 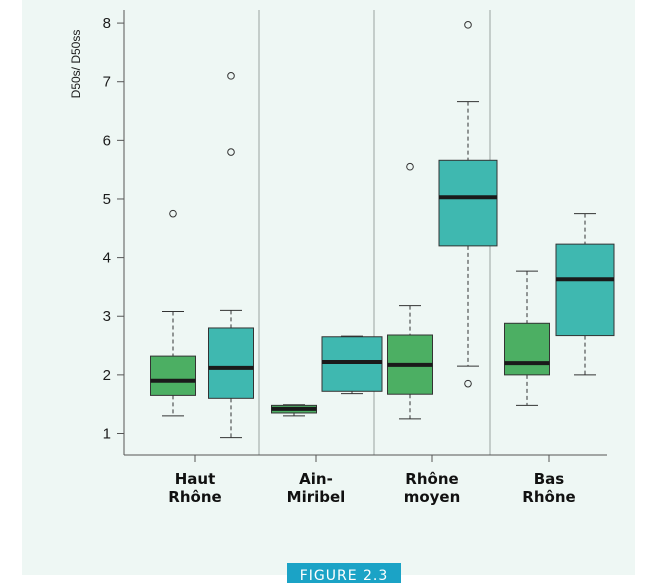 What do you see at coordinates (107, 258) in the screenshot?
I see `y-tick-label-4: 4` at bounding box center [107, 258].